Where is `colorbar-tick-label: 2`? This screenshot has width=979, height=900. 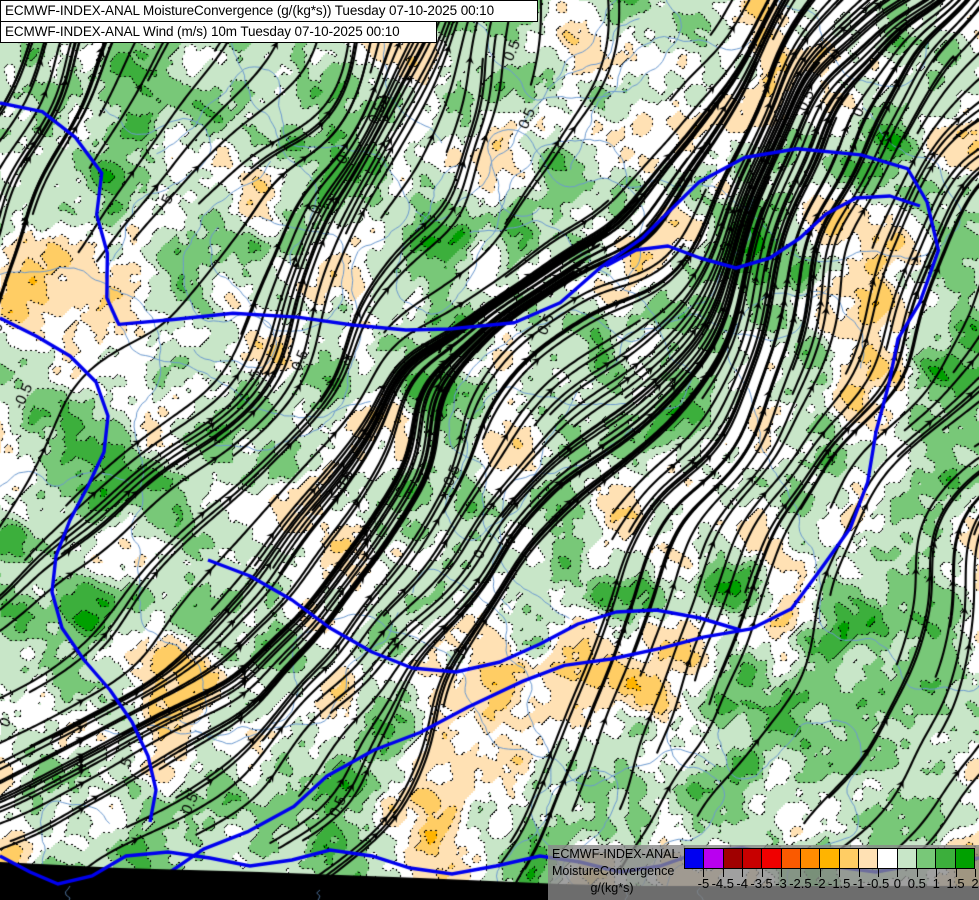
colorbar-tick-label: 2 is located at coordinates (975, 883).